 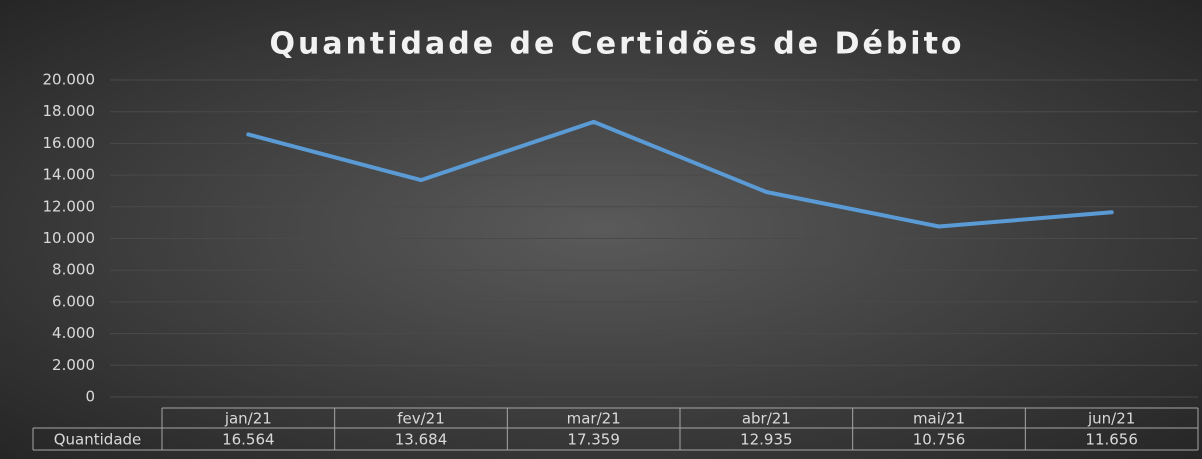 I want to click on y-tick-label: 18.000, so click(x=69, y=111).